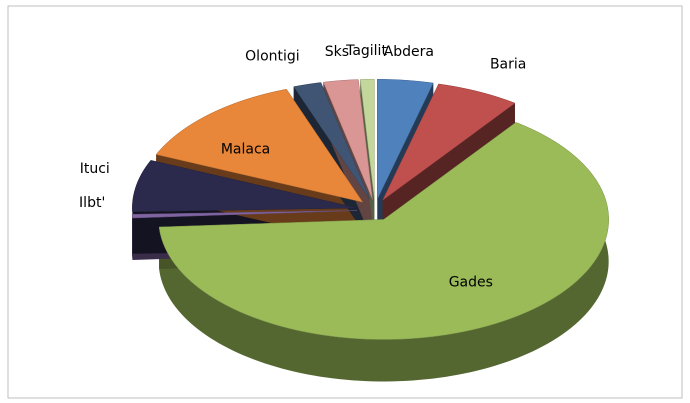  I want to click on slice-label: Ilbt', so click(92, 203).